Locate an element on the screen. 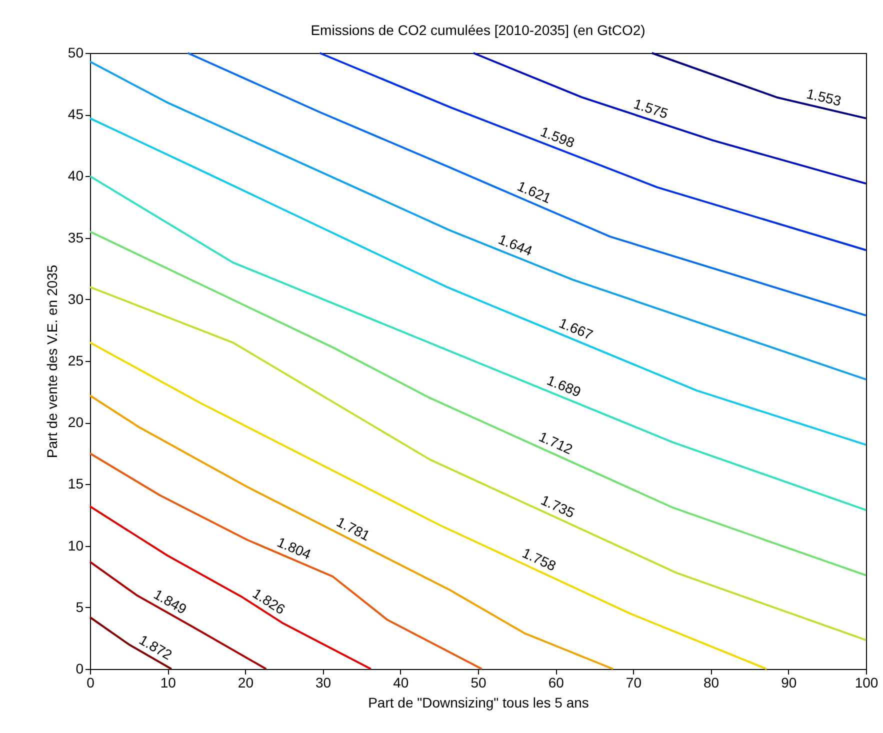 The image size is (883, 733). x-tick-label: 50 is located at coordinates (478, 682).